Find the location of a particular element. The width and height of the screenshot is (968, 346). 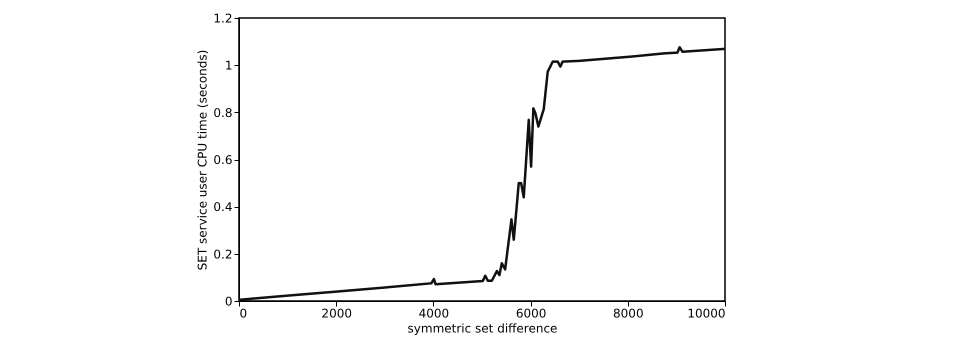

y-tick-label: 1.2 is located at coordinates (222, 19).